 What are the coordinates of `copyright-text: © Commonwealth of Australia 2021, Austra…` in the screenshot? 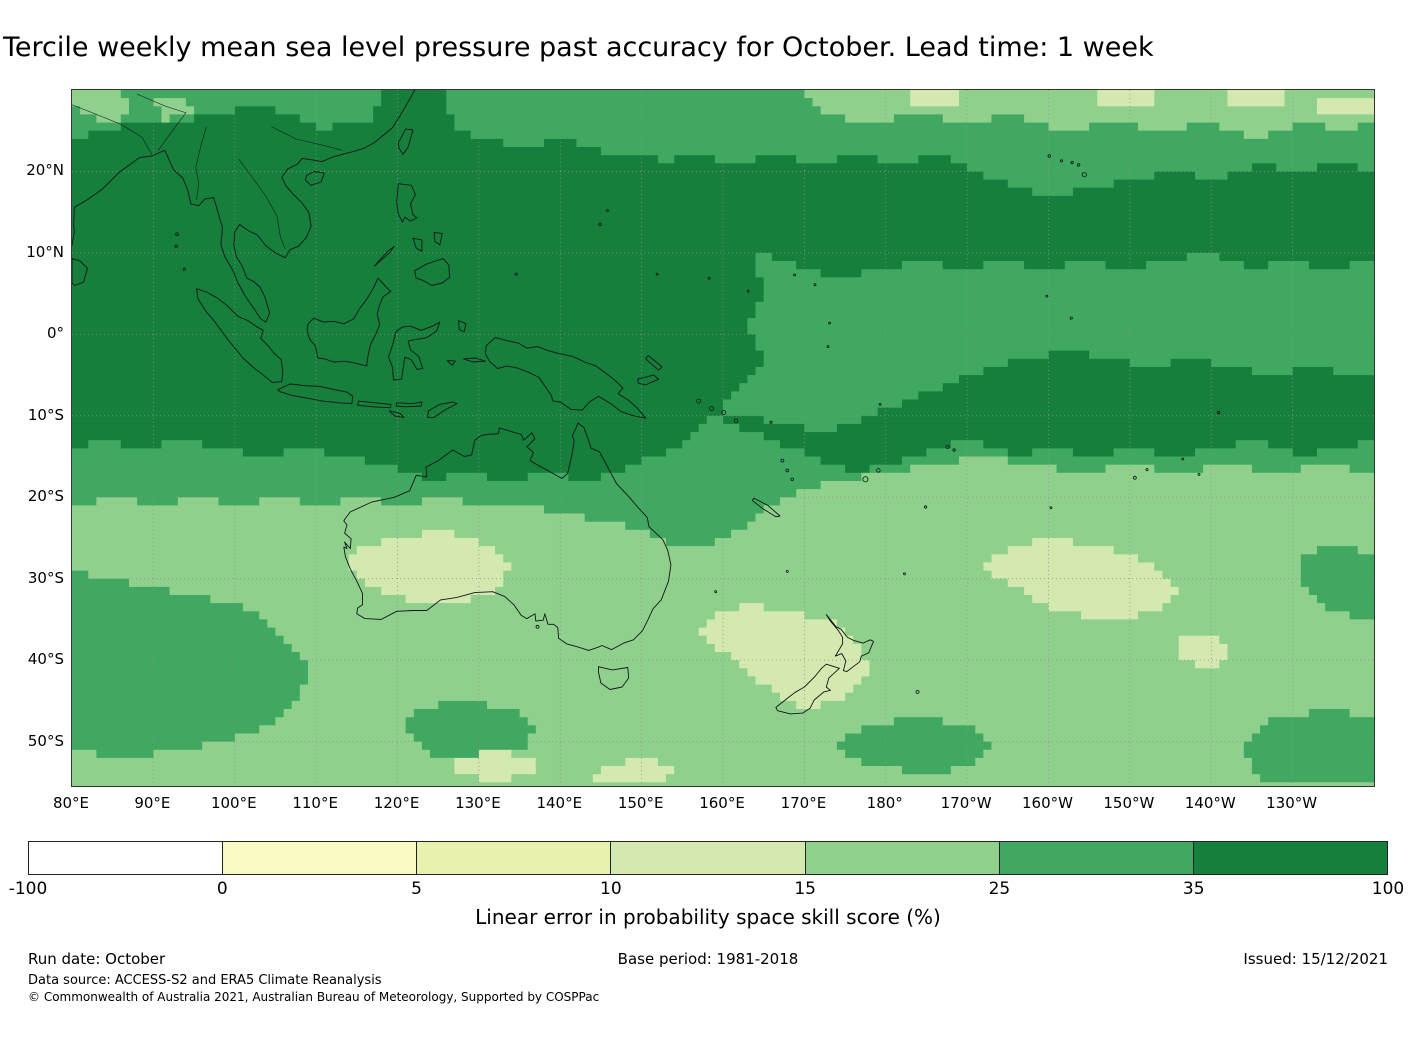 It's located at (314, 997).